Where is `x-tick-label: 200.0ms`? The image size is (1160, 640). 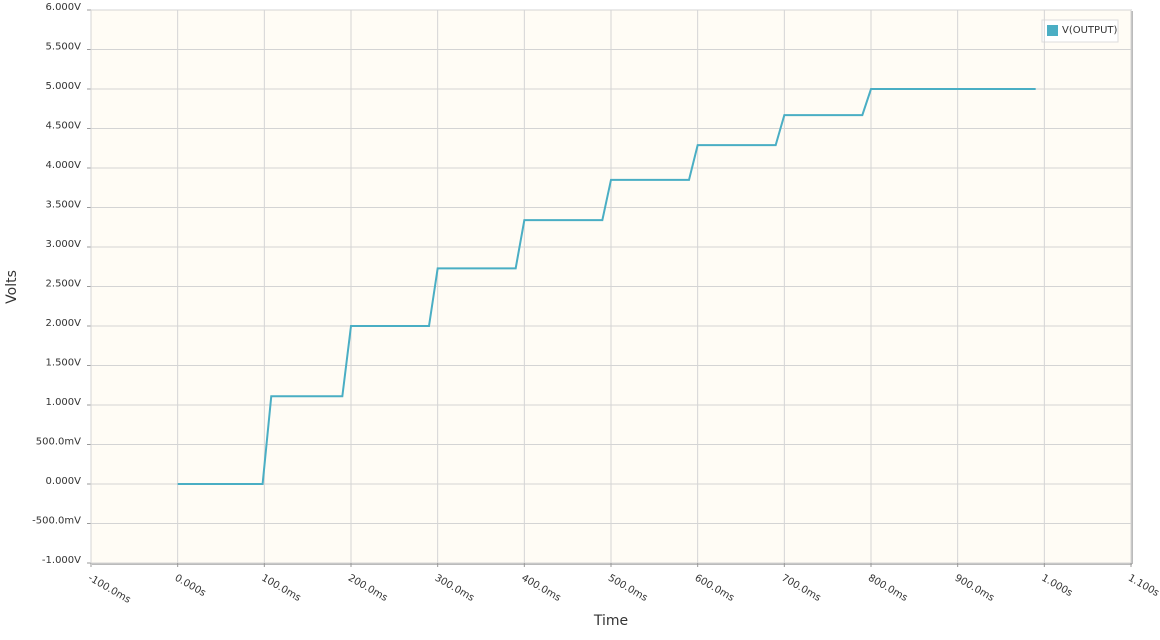
x-tick-label: 200.0ms is located at coordinates (367, 588).